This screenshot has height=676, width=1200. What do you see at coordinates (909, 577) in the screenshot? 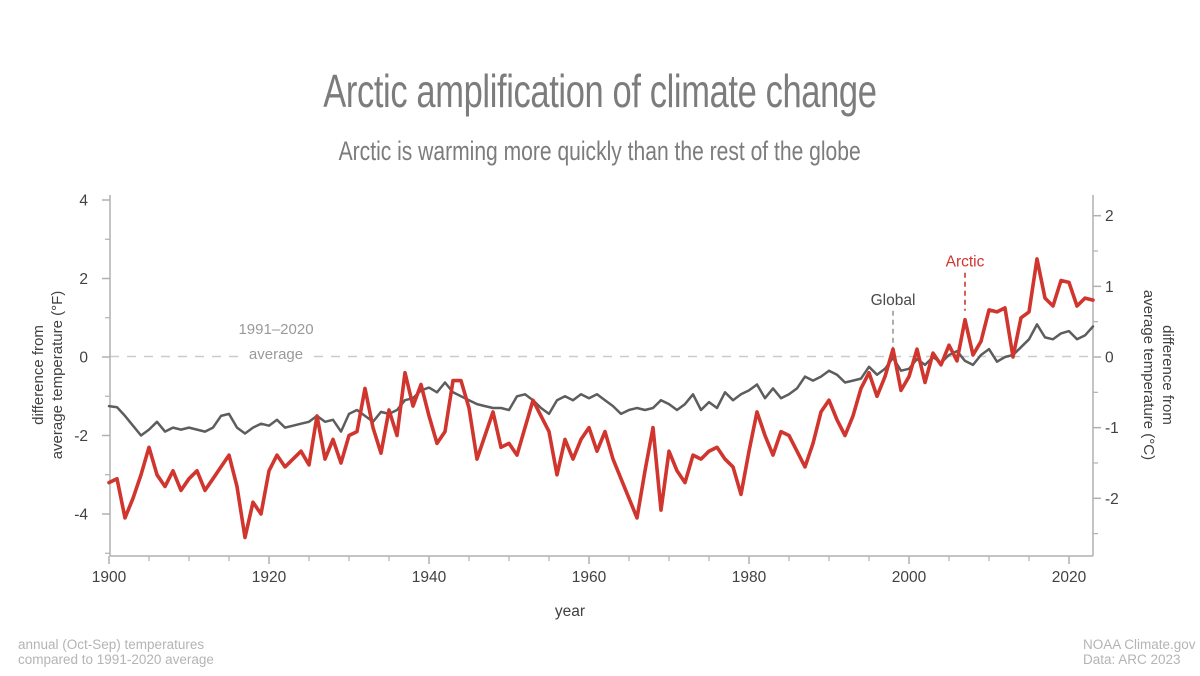
I see `x-axis-tick-label: 2000` at bounding box center [909, 577].